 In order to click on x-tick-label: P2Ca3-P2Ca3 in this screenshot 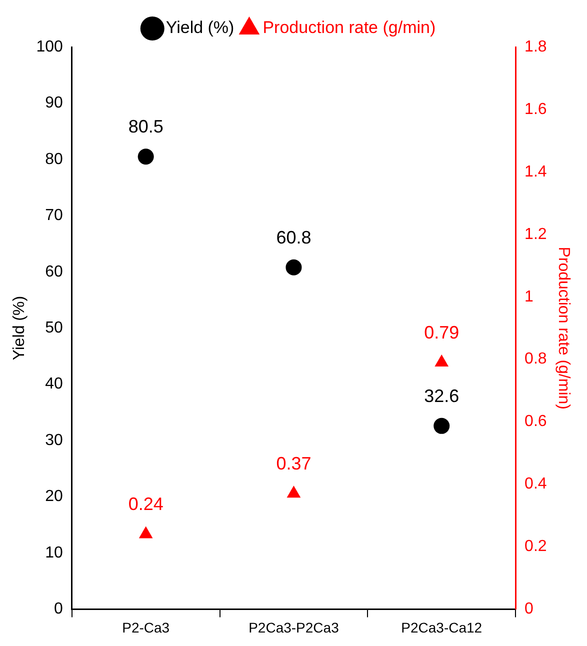, I will do `click(294, 627)`.